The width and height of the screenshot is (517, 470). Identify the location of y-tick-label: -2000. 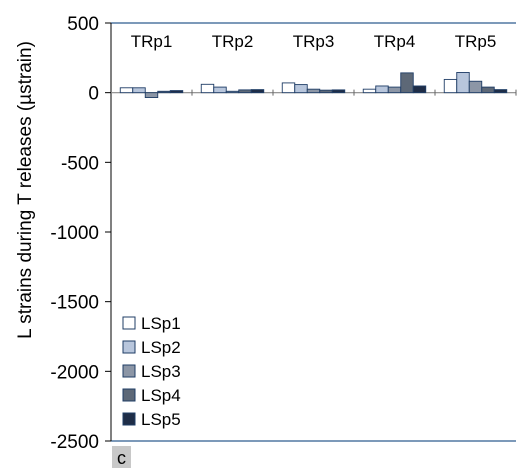
(74, 372).